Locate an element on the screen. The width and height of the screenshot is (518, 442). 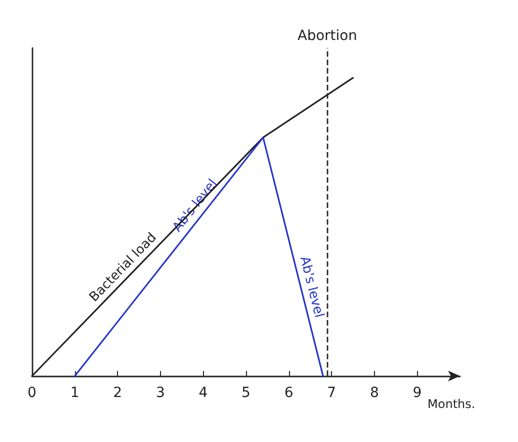
x-tick-label: 3 is located at coordinates (160, 393).